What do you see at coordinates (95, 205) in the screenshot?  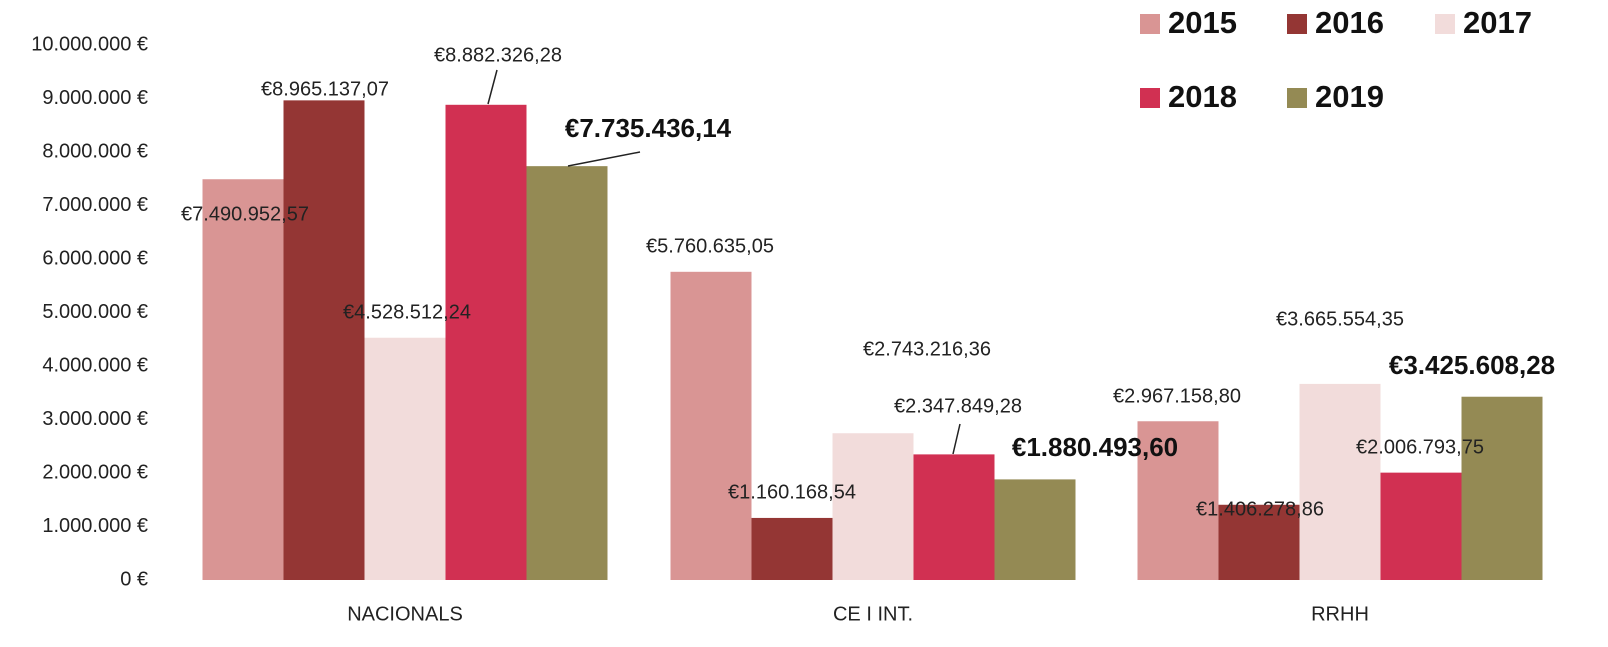 I see `y-tick-label: 7.000.000 €` at bounding box center [95, 205].